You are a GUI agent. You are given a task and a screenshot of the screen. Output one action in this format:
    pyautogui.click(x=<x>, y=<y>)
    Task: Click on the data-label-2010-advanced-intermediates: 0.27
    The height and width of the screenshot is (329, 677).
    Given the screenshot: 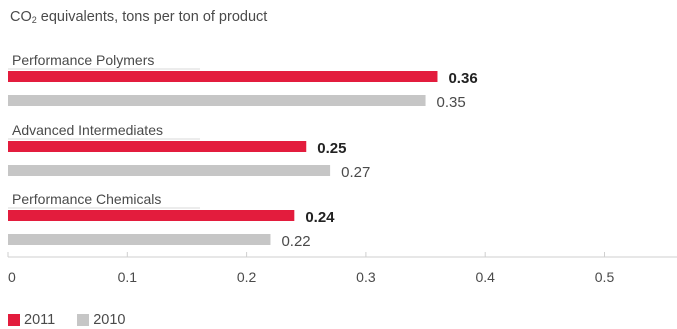 What is the action you would take?
    pyautogui.click(x=355, y=172)
    